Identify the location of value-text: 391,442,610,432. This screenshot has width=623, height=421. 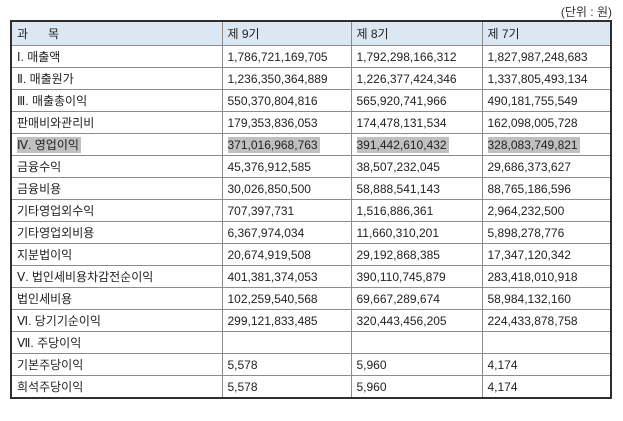
(402, 144).